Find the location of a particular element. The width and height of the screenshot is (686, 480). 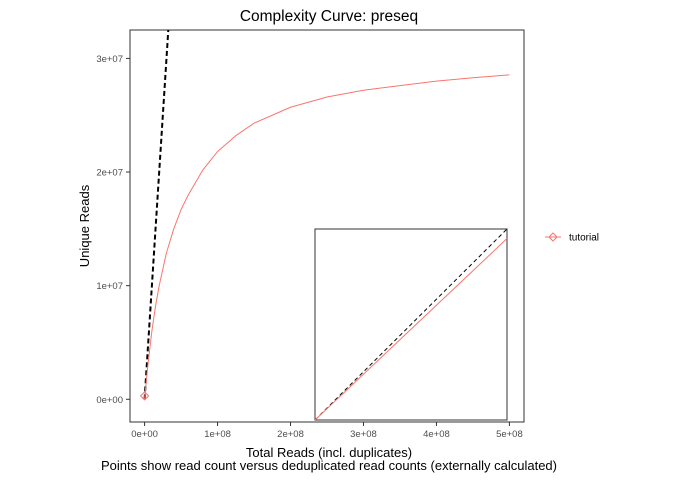

data-point is located at coordinates (144, 396).